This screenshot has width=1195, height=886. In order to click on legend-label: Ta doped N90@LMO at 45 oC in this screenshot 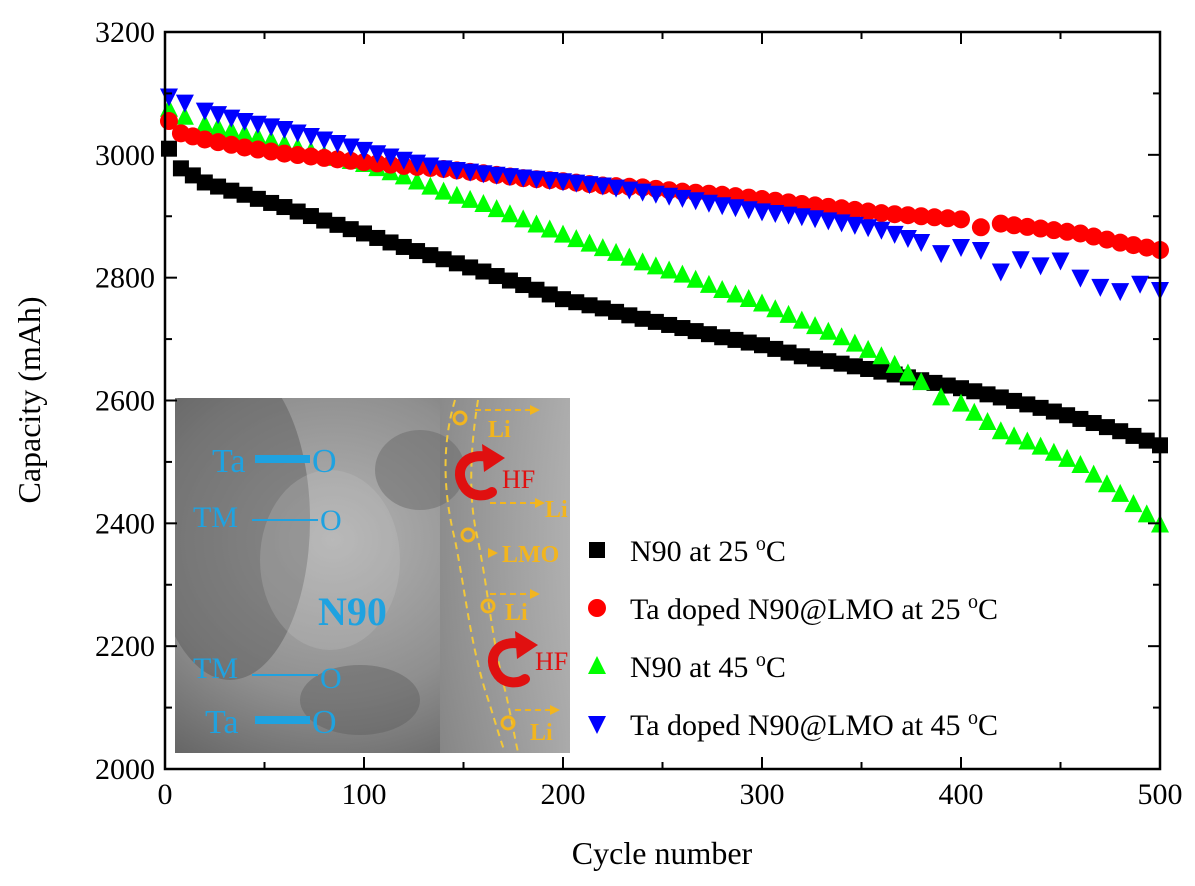, I will do `click(814, 724)`.